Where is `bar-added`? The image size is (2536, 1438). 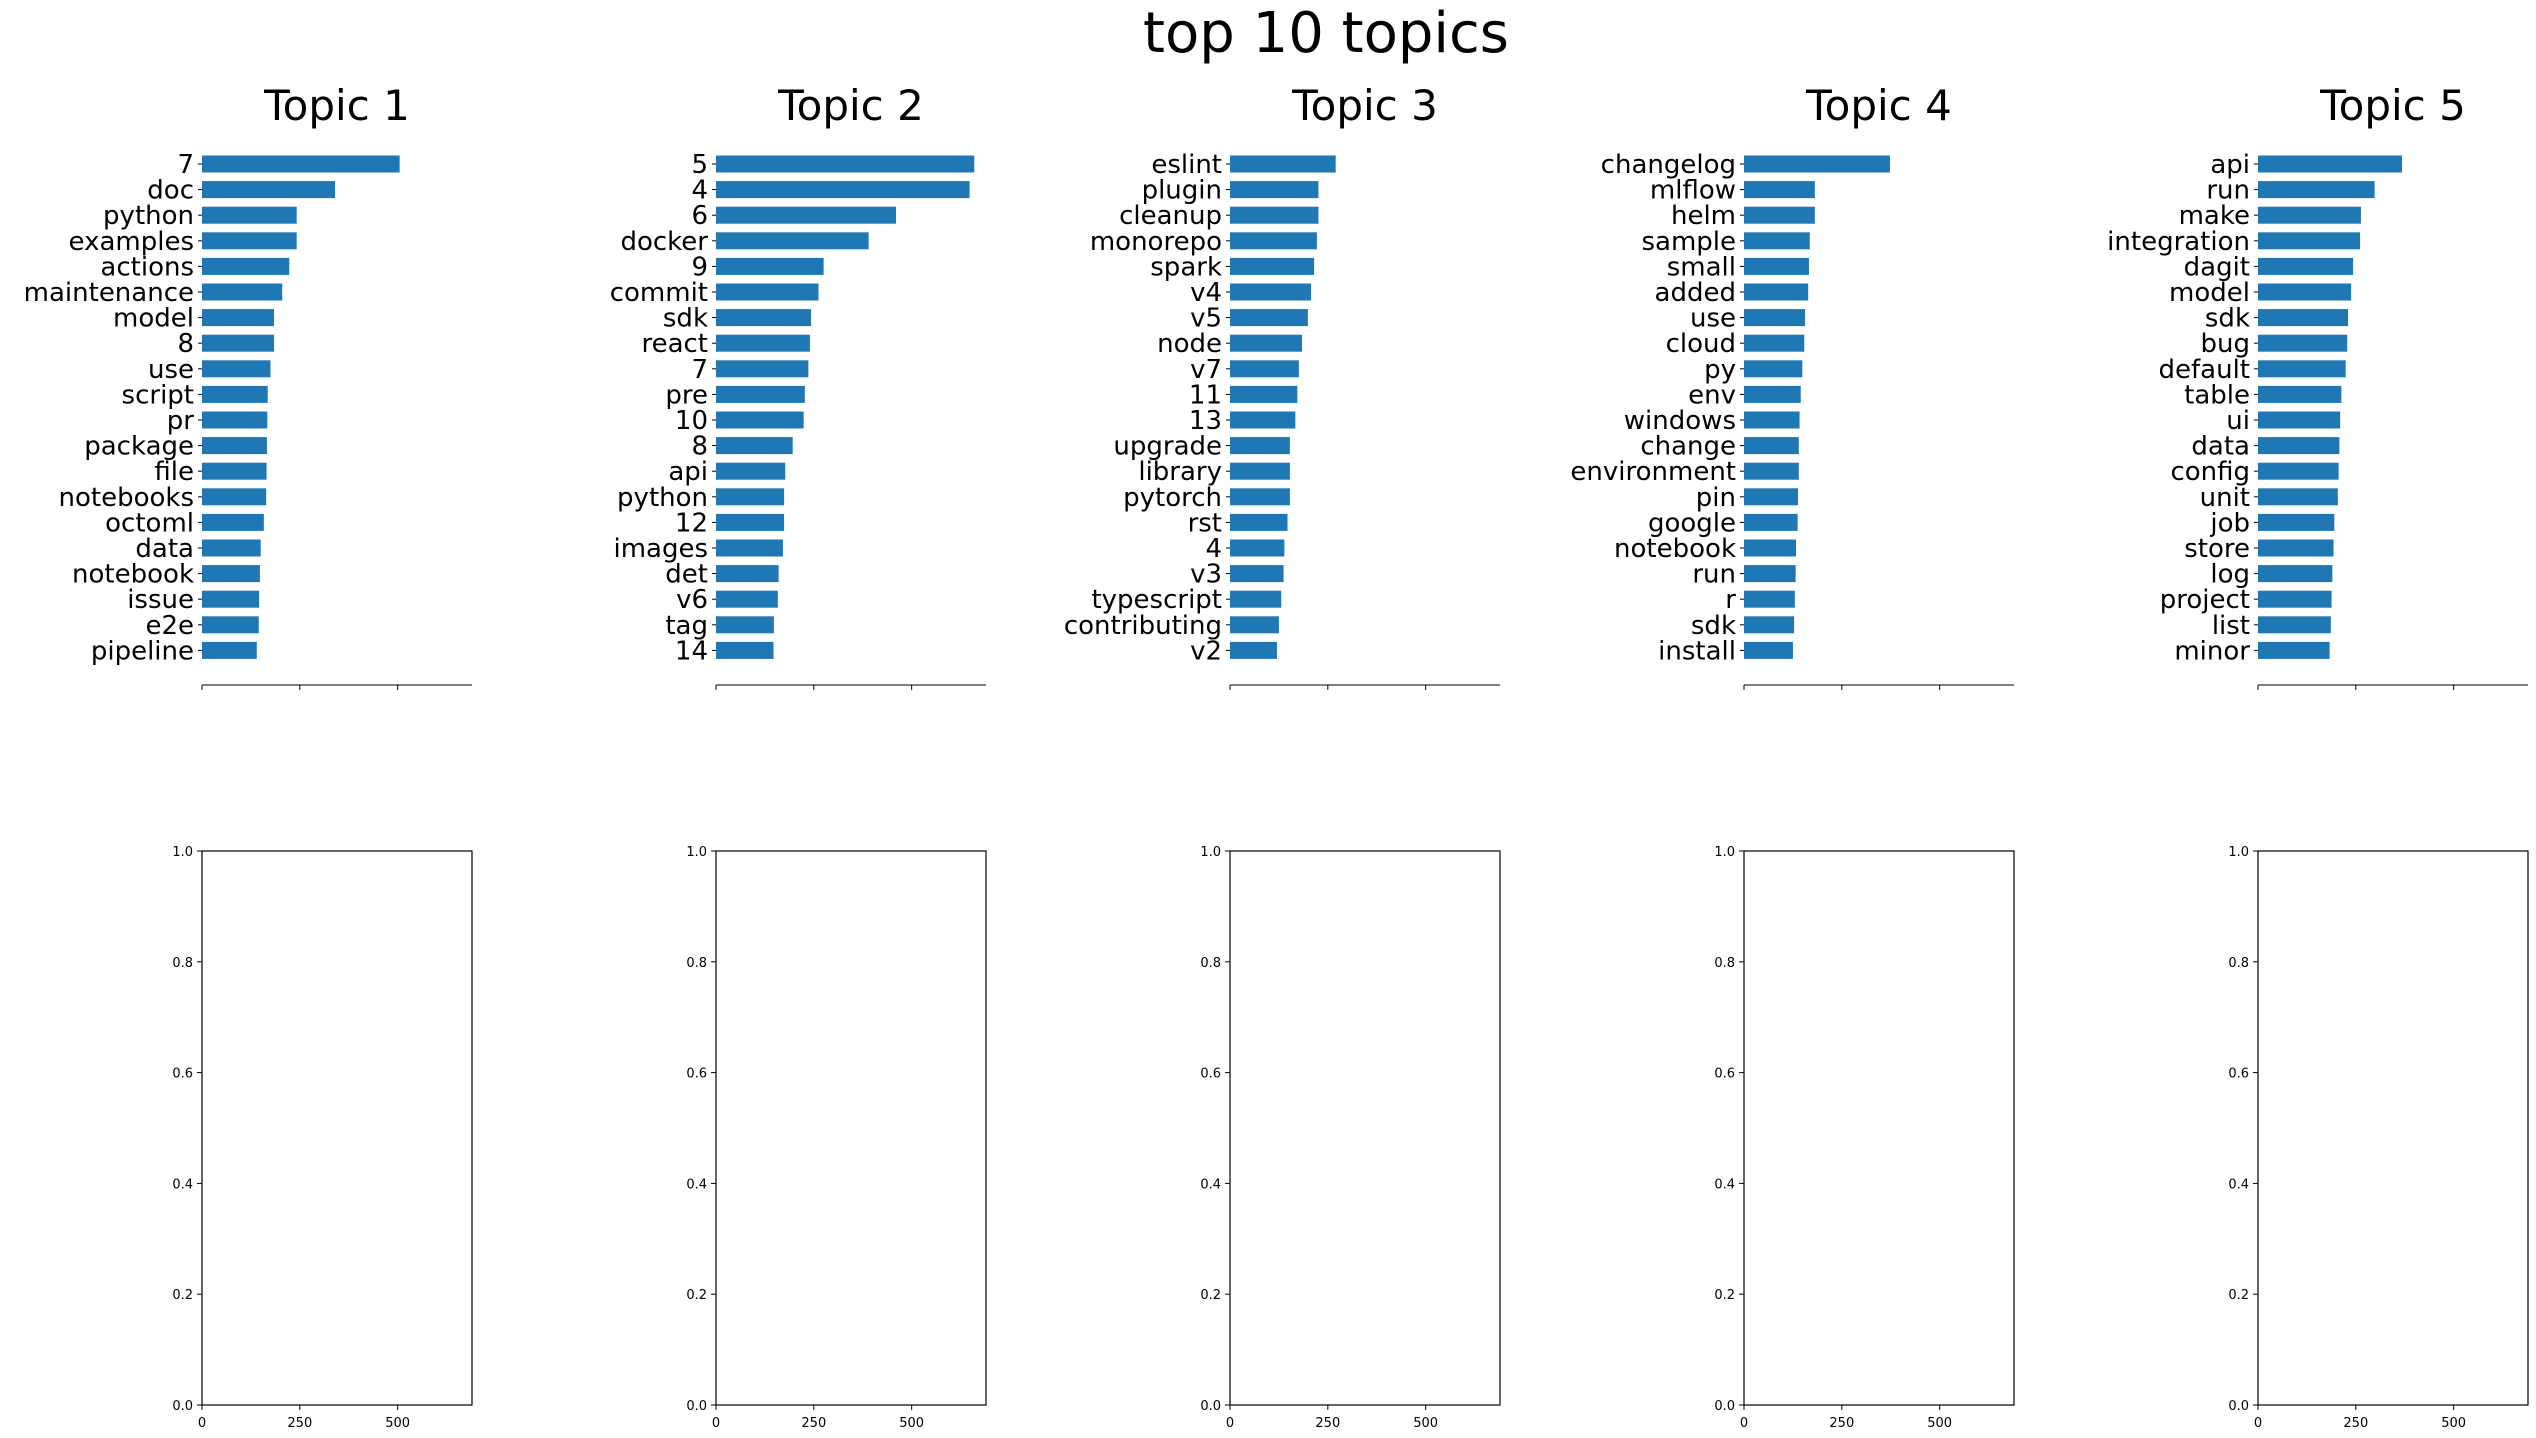 bar-added is located at coordinates (1776, 292).